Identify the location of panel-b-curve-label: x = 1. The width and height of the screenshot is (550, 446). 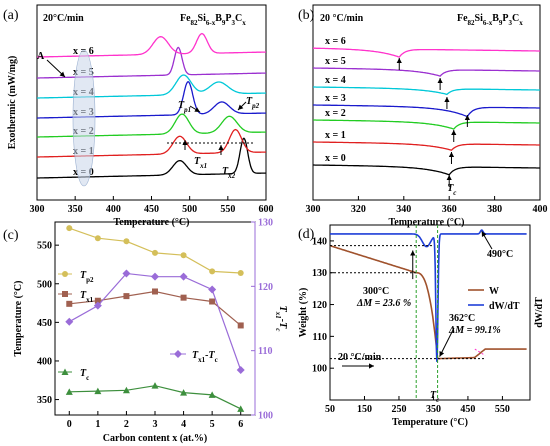
(335, 135).